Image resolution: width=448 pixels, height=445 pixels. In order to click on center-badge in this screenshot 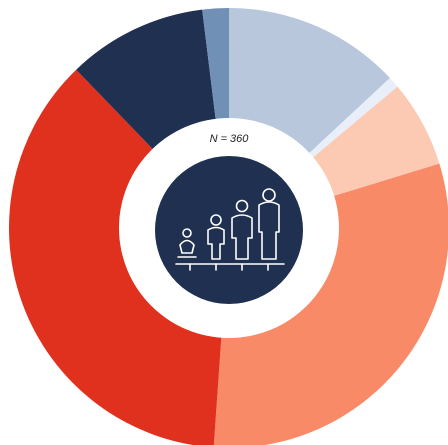, I will do `click(229, 230)`.